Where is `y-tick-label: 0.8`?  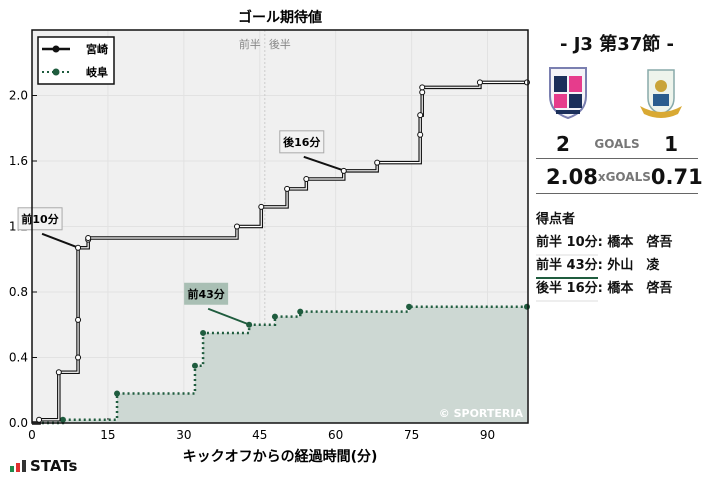
y-tick-label: 0.8 is located at coordinates (18, 292).